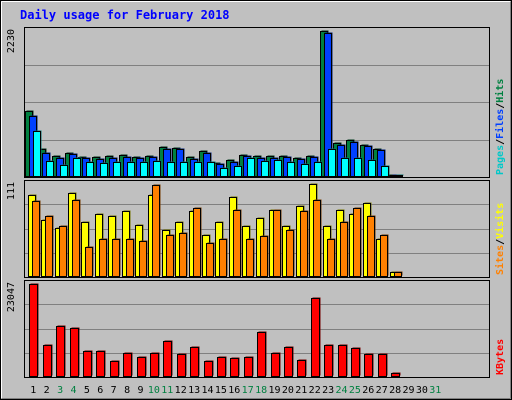  What do you see at coordinates (60, 390) in the screenshot?
I see `day-label: 3` at bounding box center [60, 390].